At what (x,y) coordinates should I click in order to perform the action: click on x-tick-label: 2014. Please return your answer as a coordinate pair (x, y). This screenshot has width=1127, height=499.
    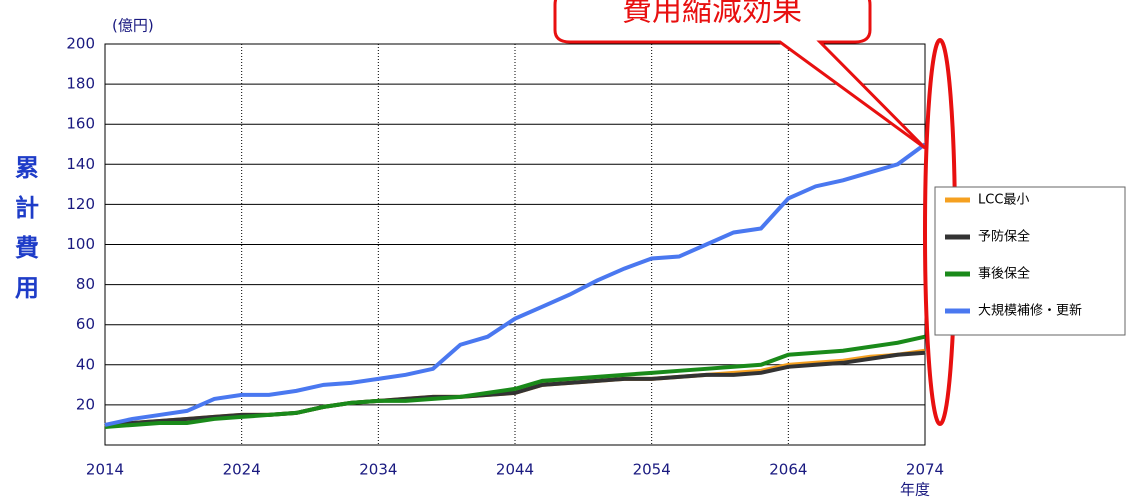
    Looking at the image, I should click on (105, 470).